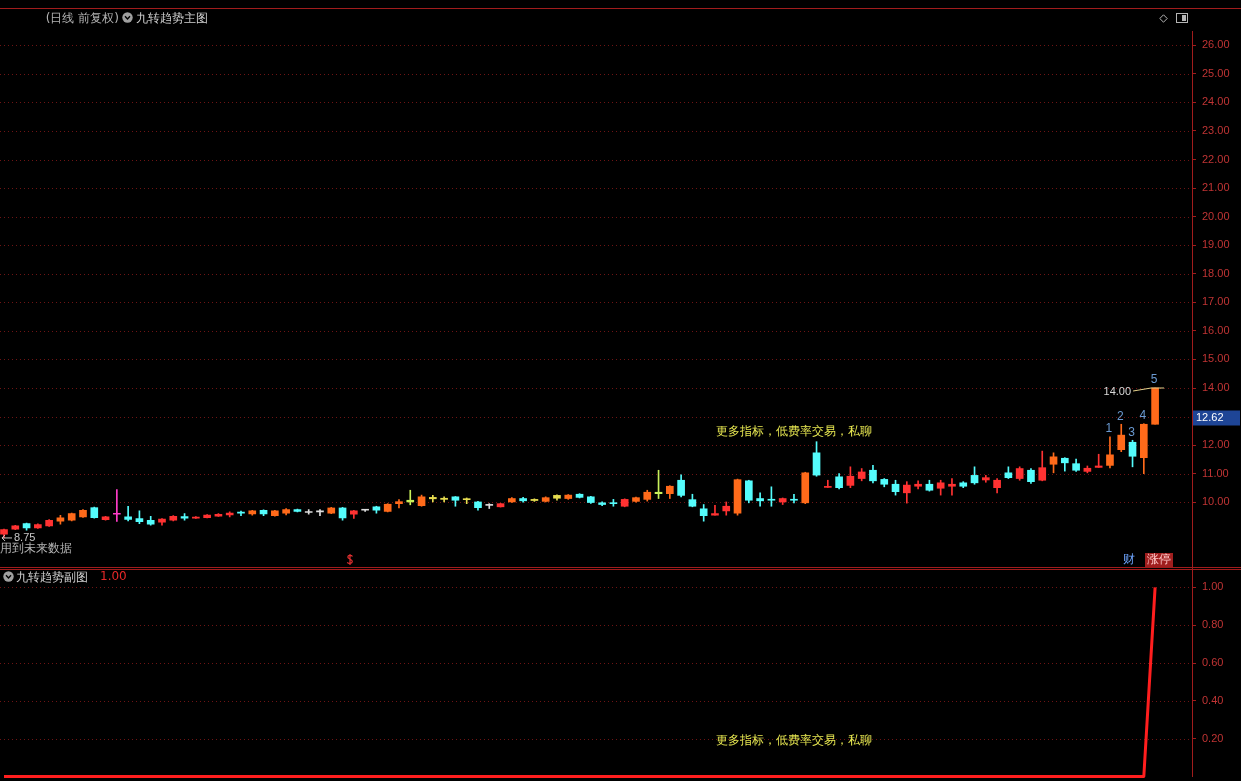 The height and width of the screenshot is (781, 1241). I want to click on y-tick-label: 20.00, so click(1216, 215).